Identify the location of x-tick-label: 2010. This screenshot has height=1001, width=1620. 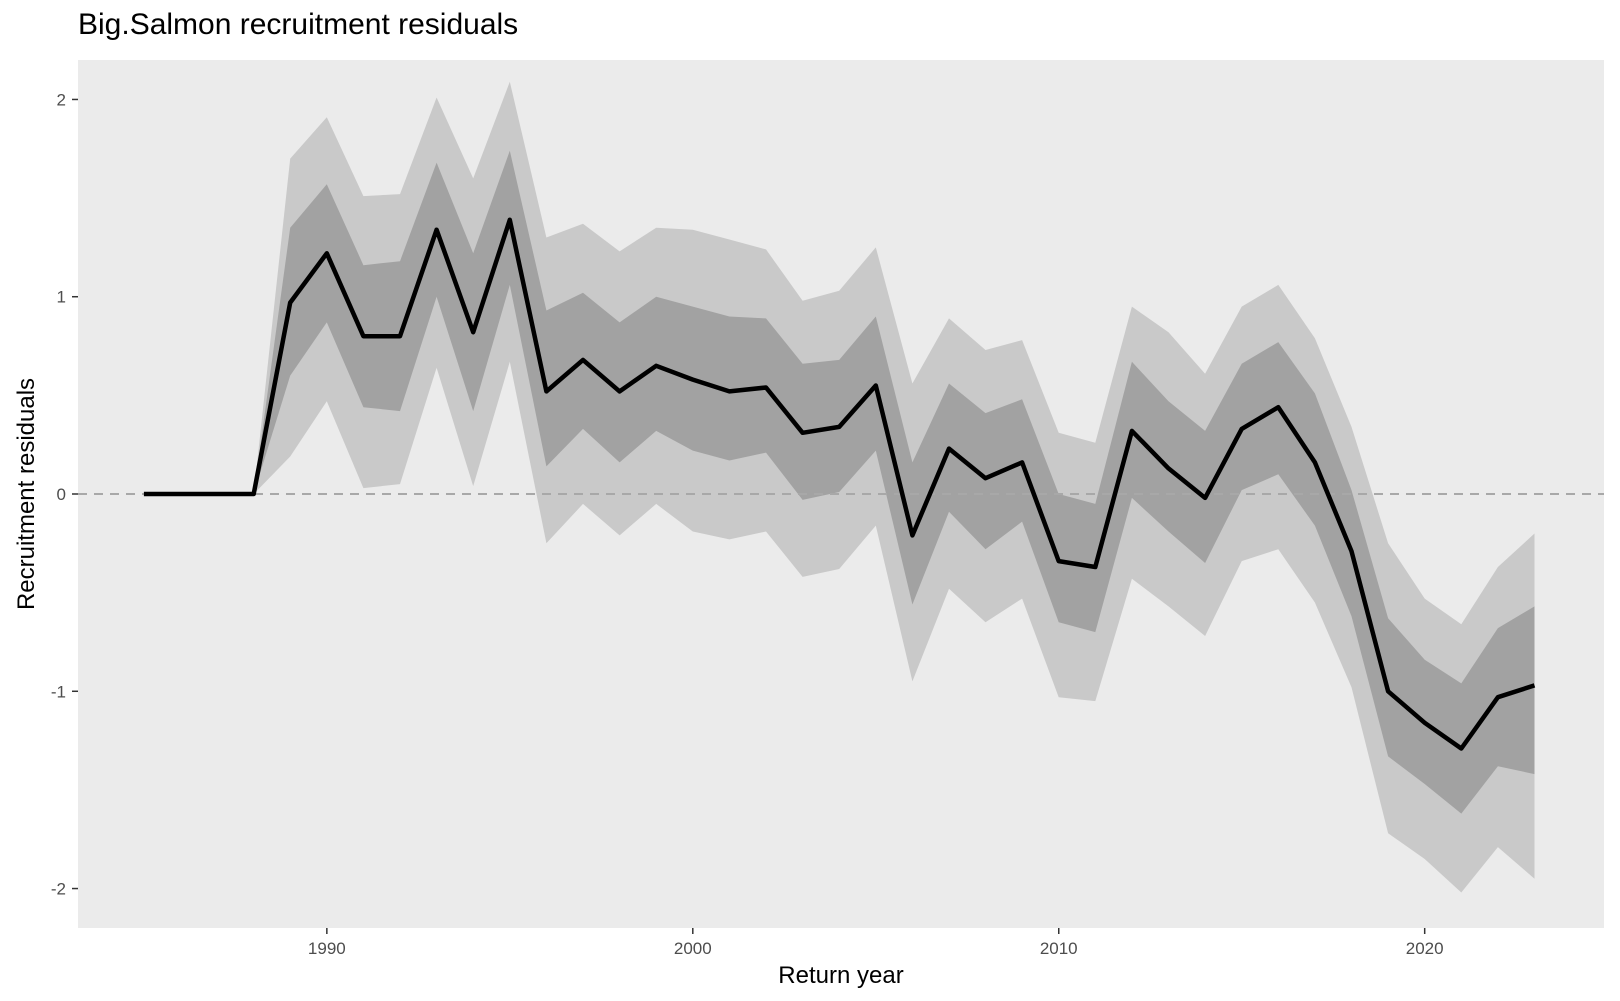
(1059, 948).